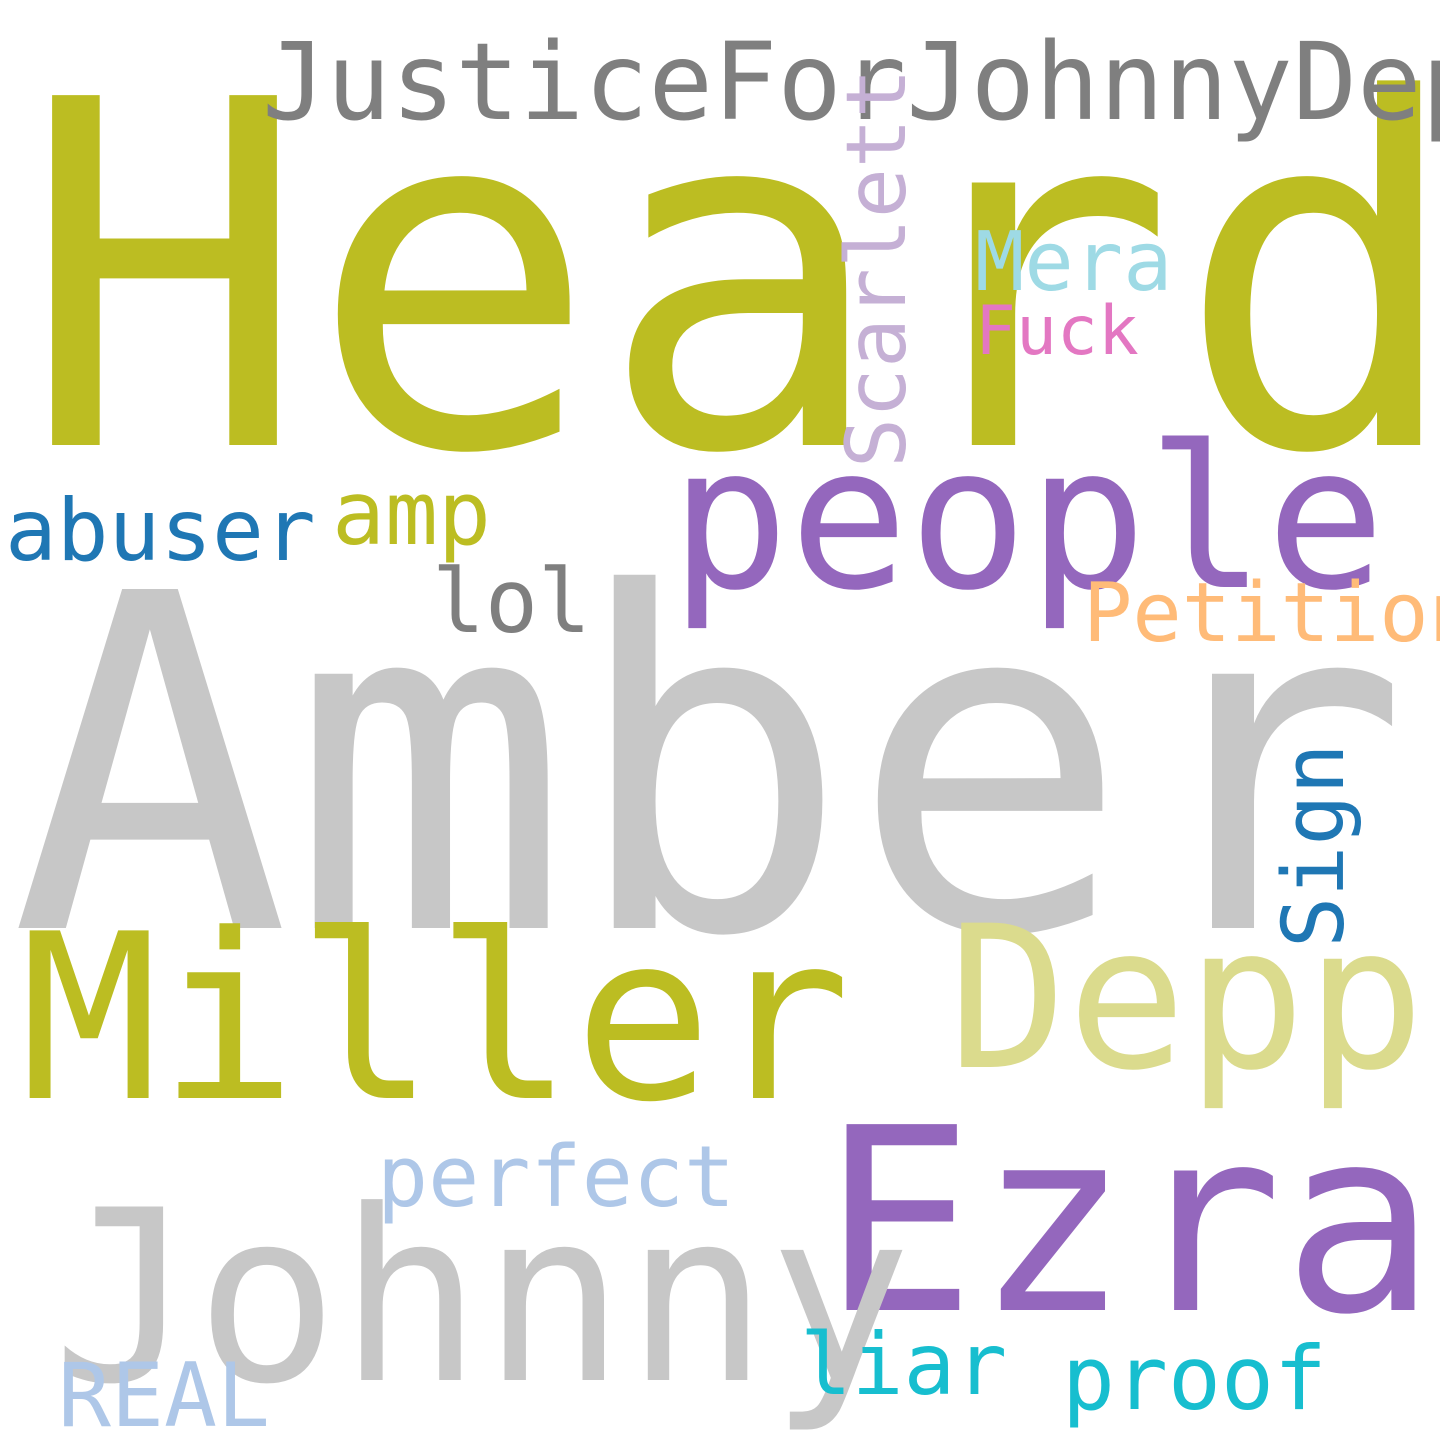 The image size is (1440, 1440). Describe the element at coordinates (1129, 1222) in the screenshot. I see `word-ezra: Ezra` at that location.